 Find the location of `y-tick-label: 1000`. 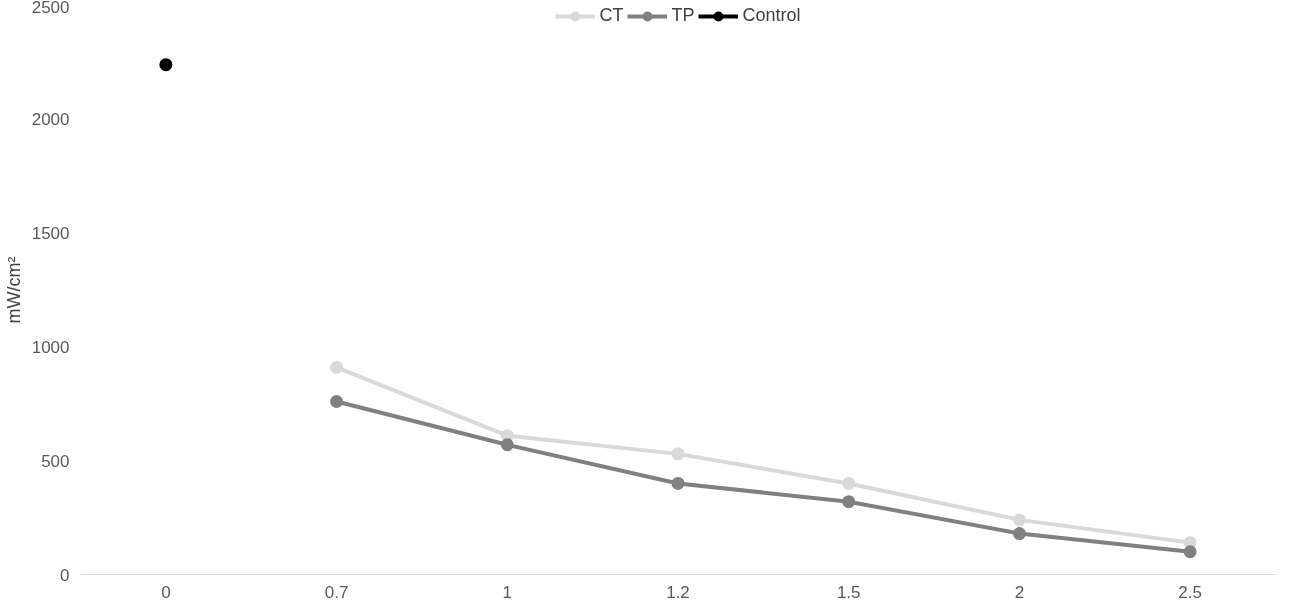

y-tick-label: 1000 is located at coordinates (50, 347).